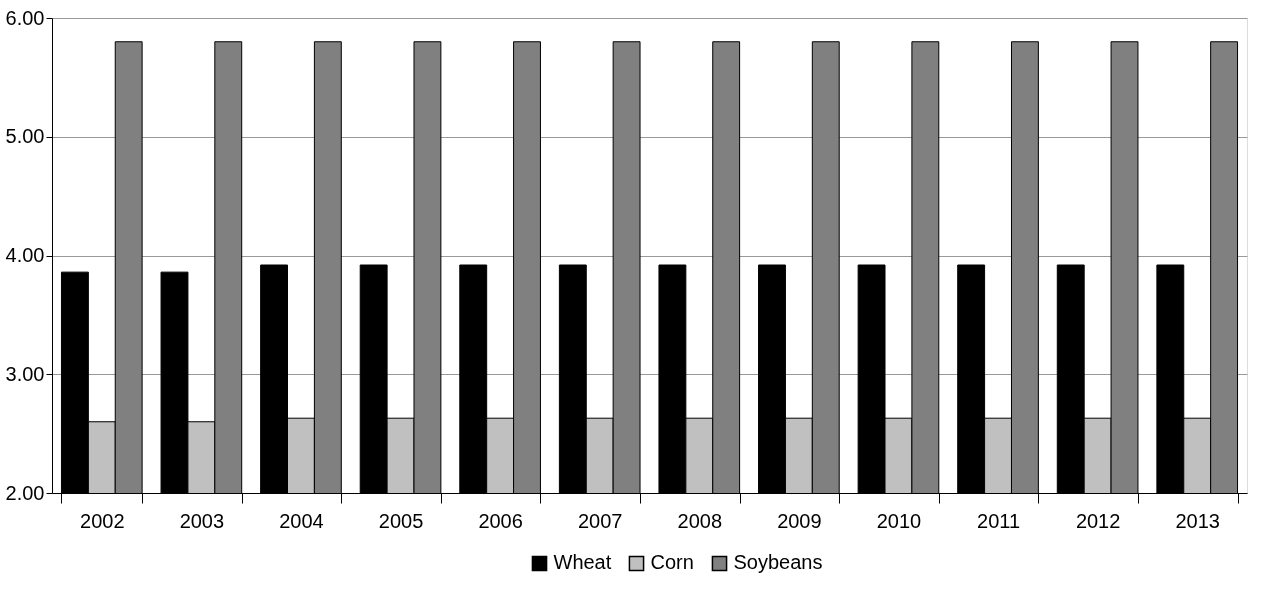 This screenshot has height=609, width=1274. What do you see at coordinates (672, 562) in the screenshot?
I see `legend-label: Corn` at bounding box center [672, 562].